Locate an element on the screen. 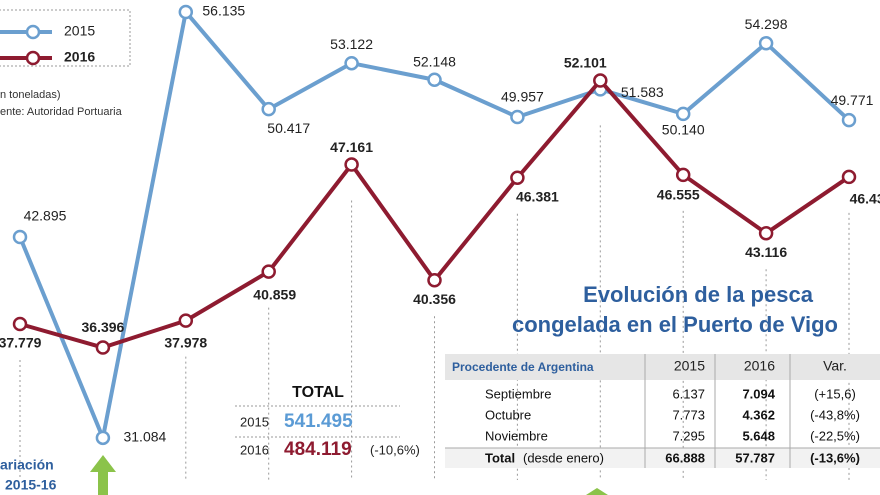 This screenshot has height=495, width=880. total-title: TOTAL is located at coordinates (318, 392).